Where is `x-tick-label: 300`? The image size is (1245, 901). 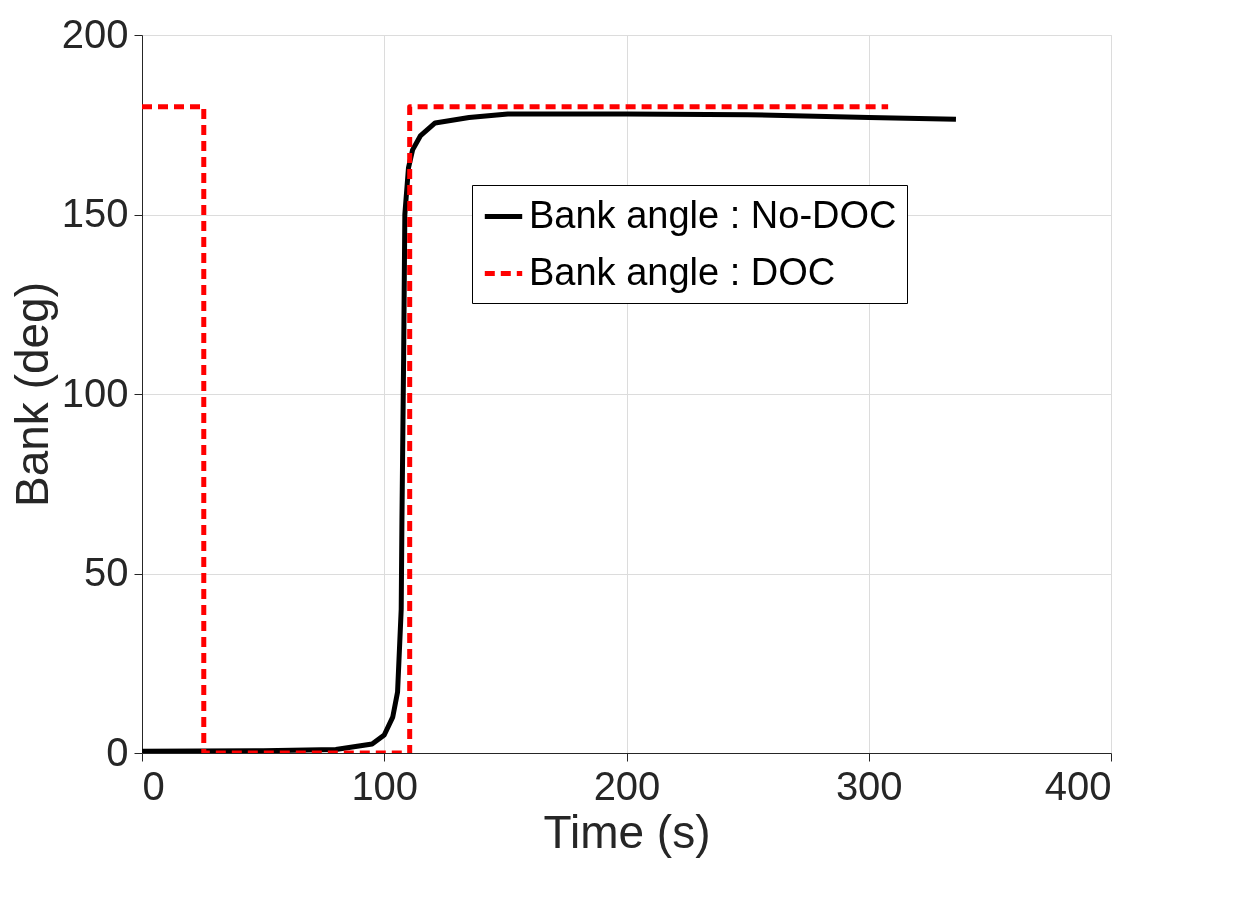 x-tick-label: 300 is located at coordinates (869, 785).